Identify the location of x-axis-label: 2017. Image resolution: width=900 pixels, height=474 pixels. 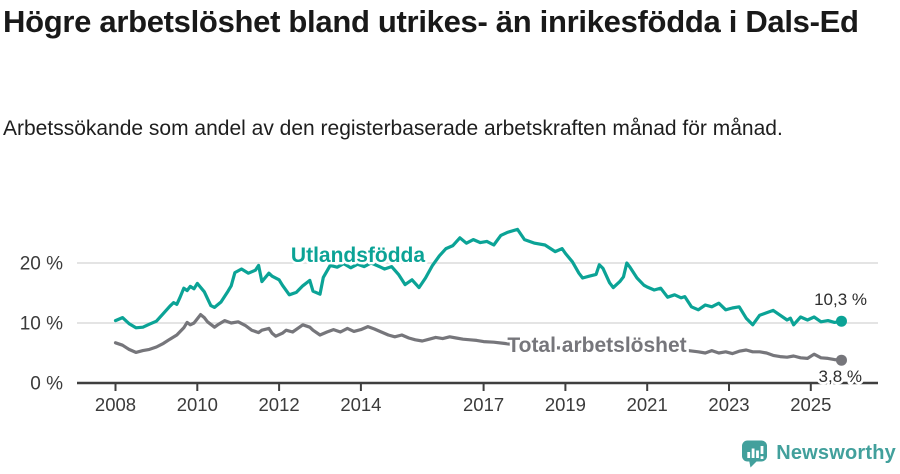
(483, 404).